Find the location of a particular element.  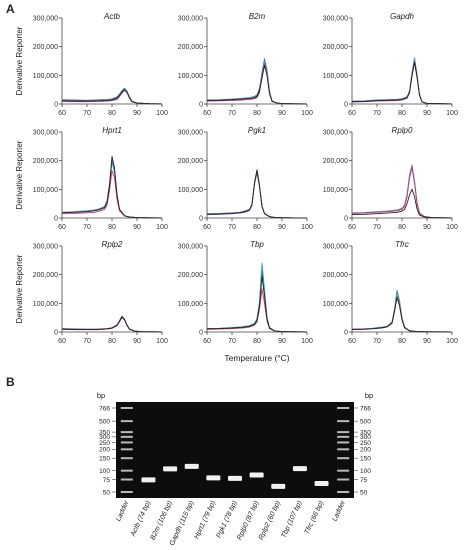

lane-label: Actb (74 bp) is located at coordinates (140, 519).